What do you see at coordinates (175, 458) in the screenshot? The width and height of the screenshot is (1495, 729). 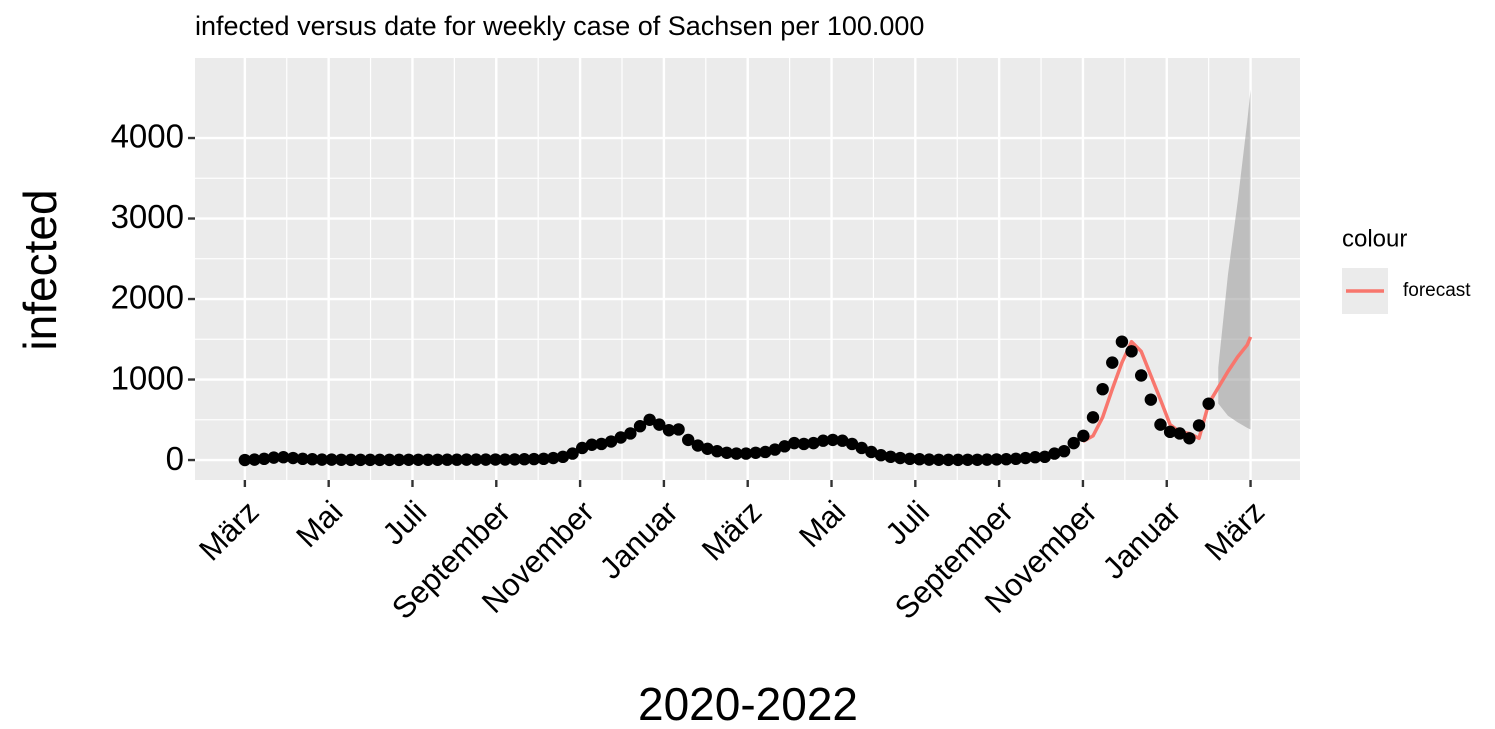 I see `y-tick-label: 0` at bounding box center [175, 458].